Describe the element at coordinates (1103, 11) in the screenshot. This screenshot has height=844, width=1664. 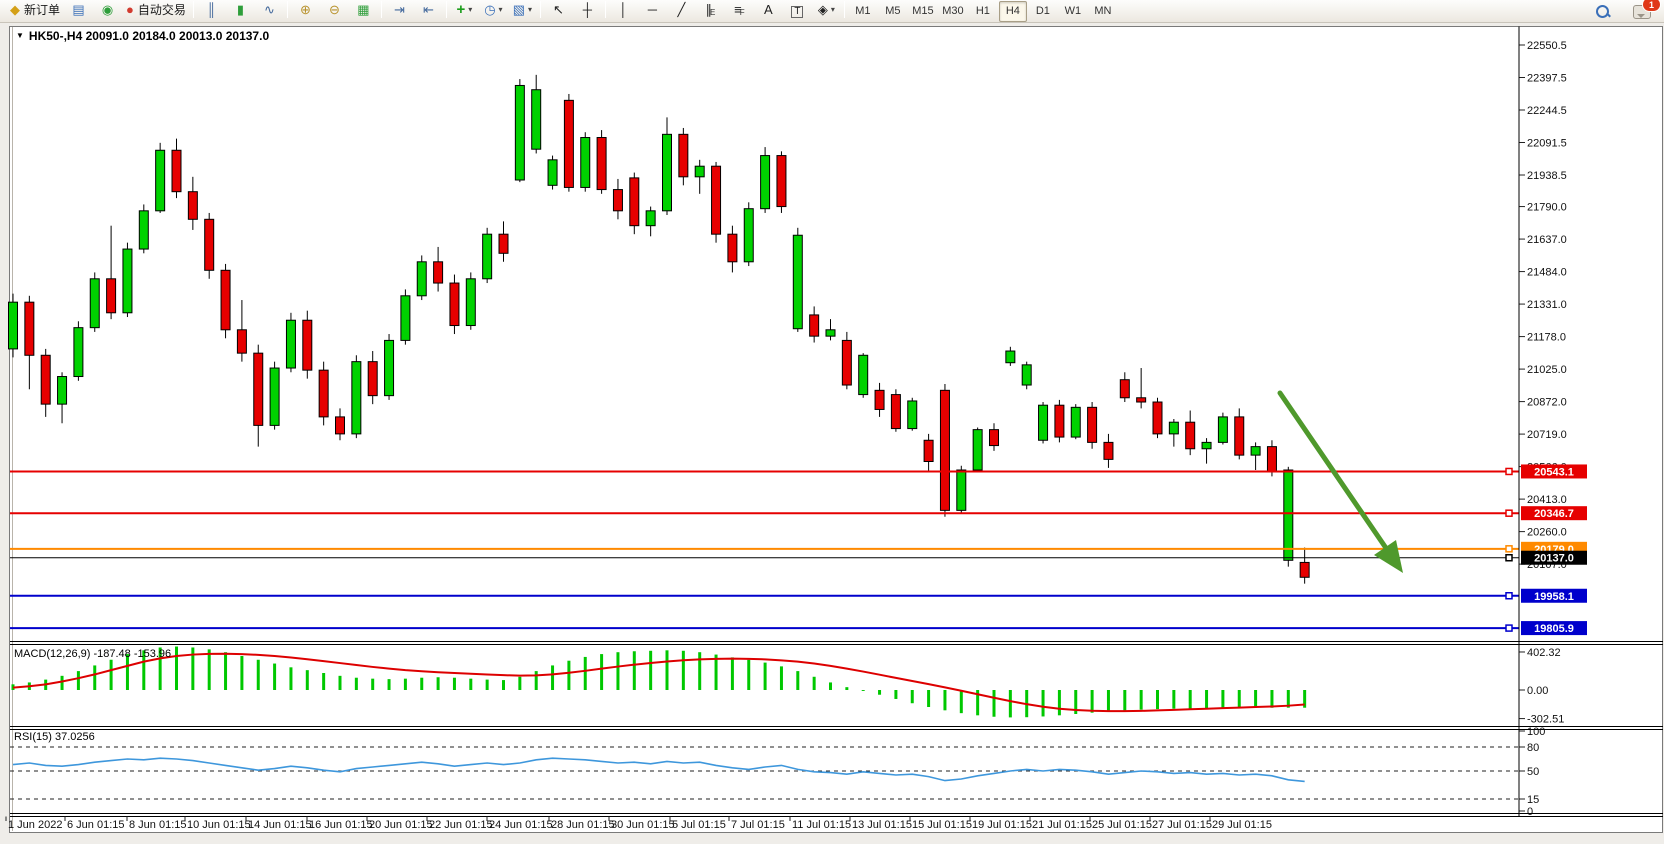
I see `timeframe-button-mn: MN` at that location.